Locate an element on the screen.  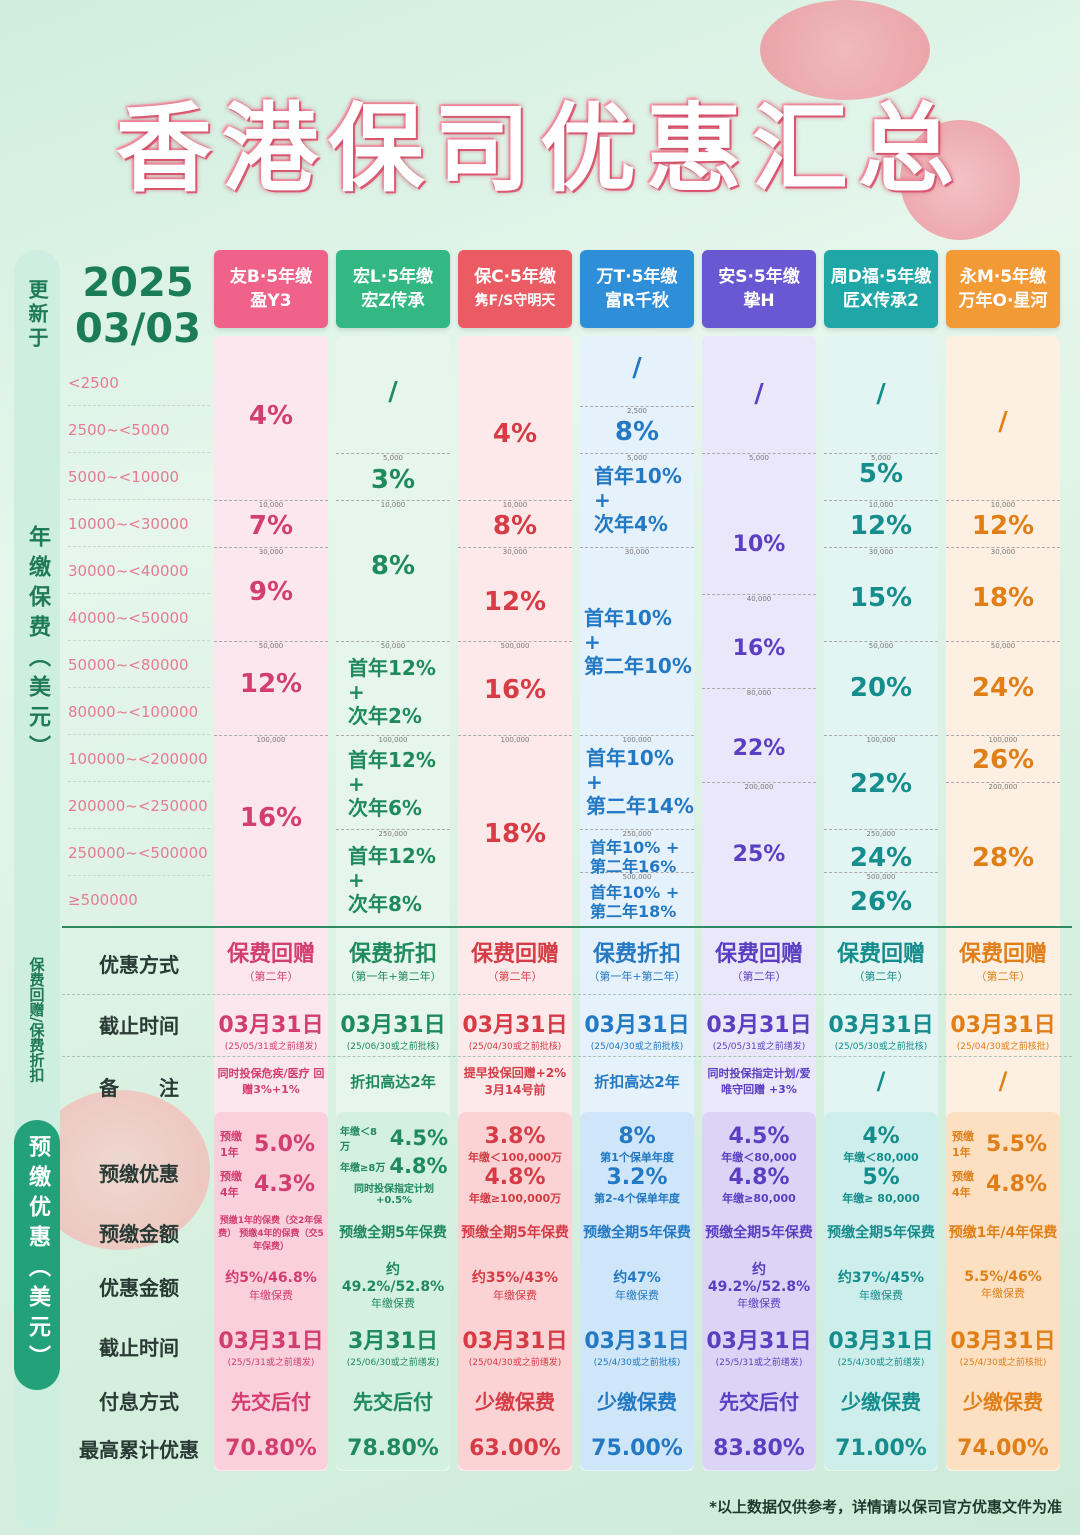
page-title: 香港保司优惠汇总 is located at coordinates (540, 148).